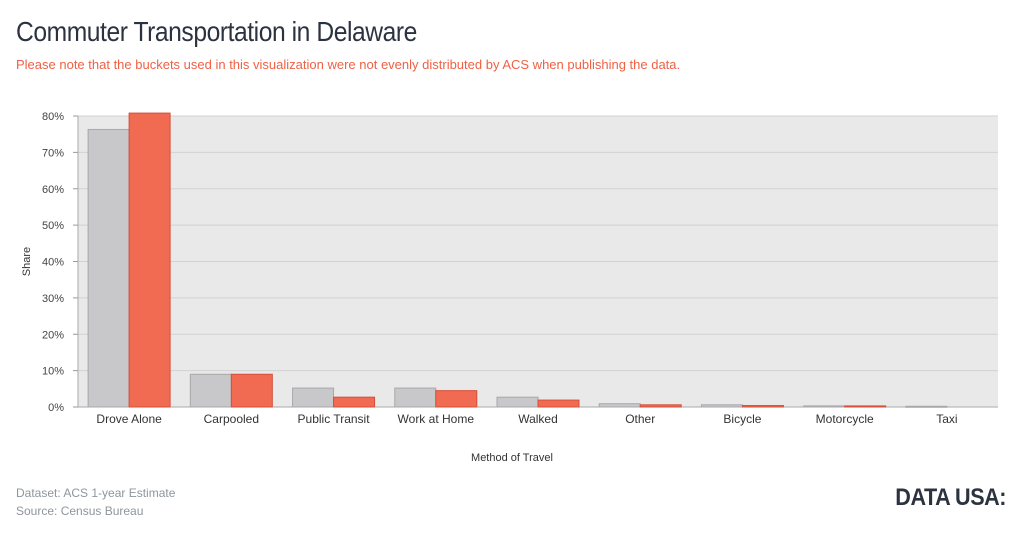 This screenshot has width=1024, height=536. Describe the element at coordinates (762, 406) in the screenshot. I see `bar-bicycle-s2` at that location.